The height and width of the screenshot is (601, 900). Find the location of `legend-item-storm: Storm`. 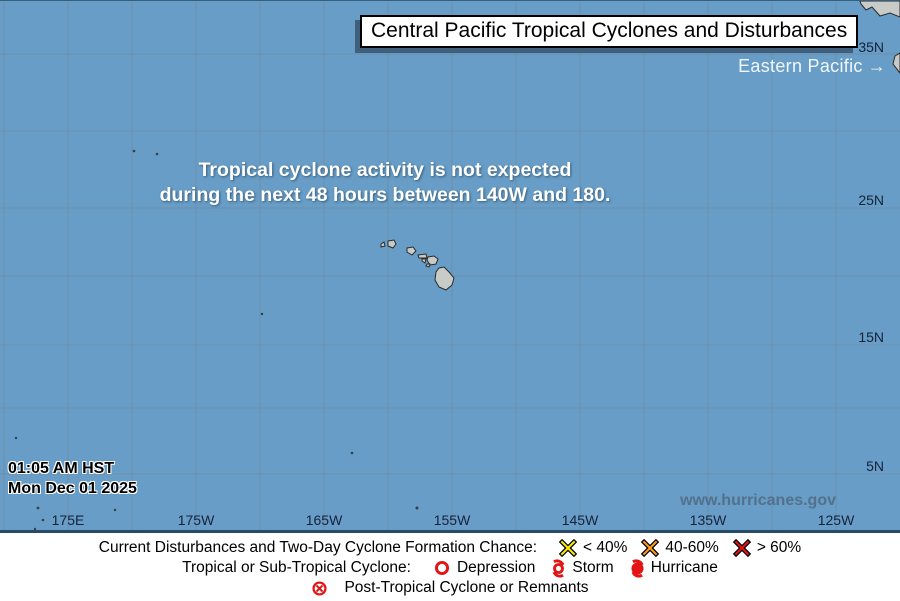

legend-item-storm: Storm is located at coordinates (581, 568).